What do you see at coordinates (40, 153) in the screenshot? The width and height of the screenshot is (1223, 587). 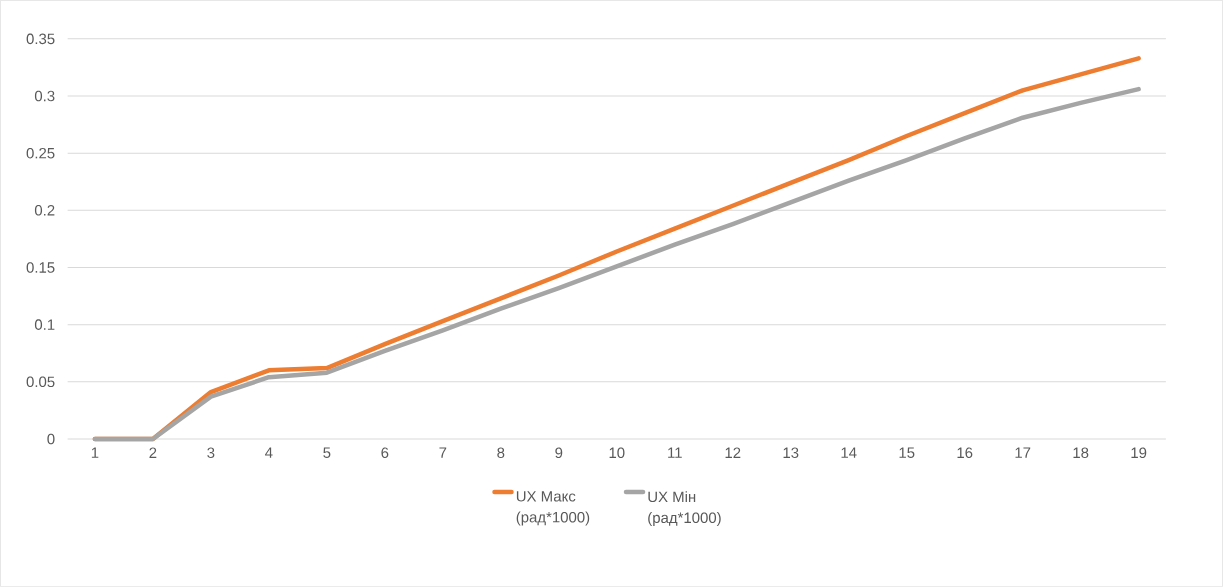 I see `y-tick-label: 0.25` at bounding box center [40, 153].